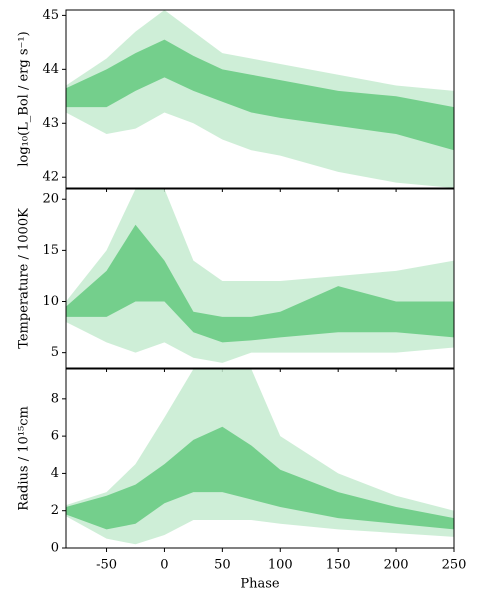 Image resolution: width=478 pixels, height=602 pixels. Describe the element at coordinates (24, 278) in the screenshot. I see `y-axis-label: Temperature / 1000K` at that location.